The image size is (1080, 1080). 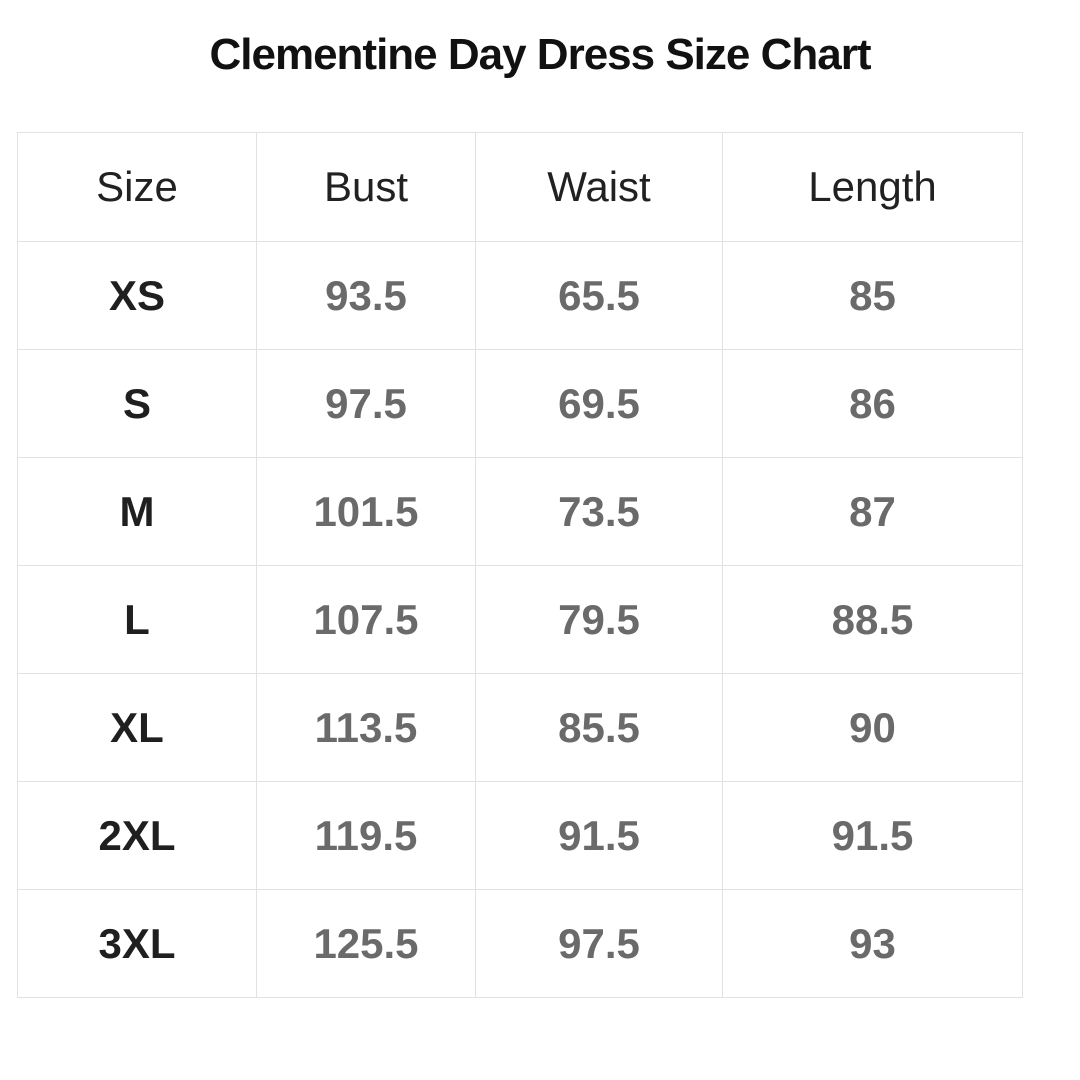 I want to click on table-row: 2XL 119.5 91.5 91.5, so click(x=520, y=835).